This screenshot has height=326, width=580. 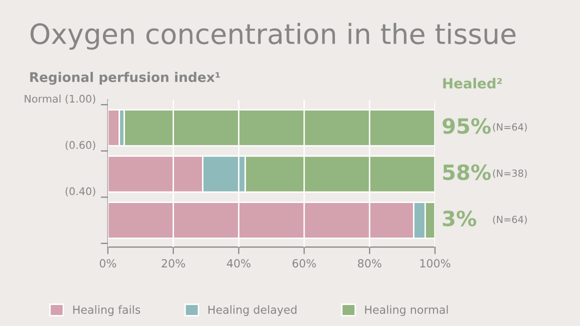 I want to click on data-label: 95%, so click(x=466, y=126).